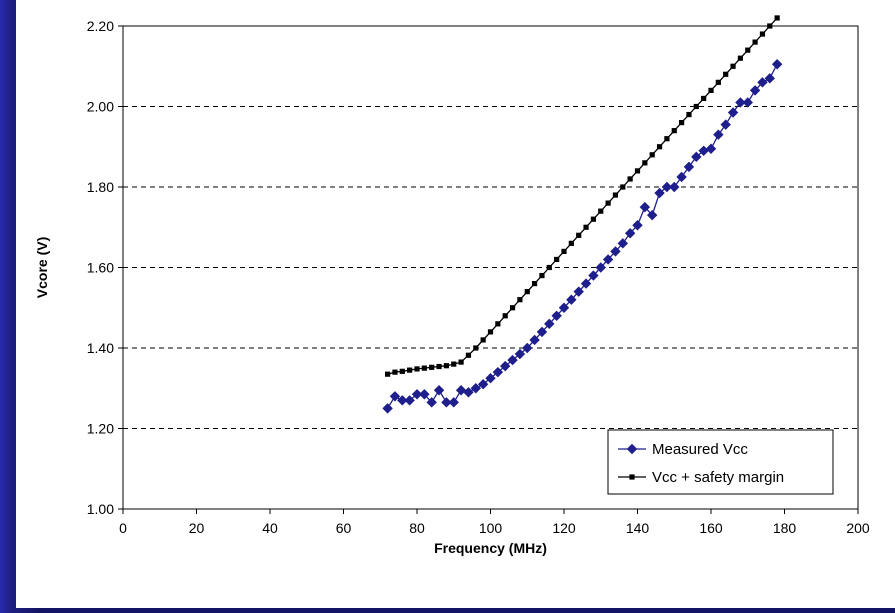 The width and height of the screenshot is (895, 613). What do you see at coordinates (42, 267) in the screenshot?
I see `y-axis-title: Vcore (V)` at bounding box center [42, 267].